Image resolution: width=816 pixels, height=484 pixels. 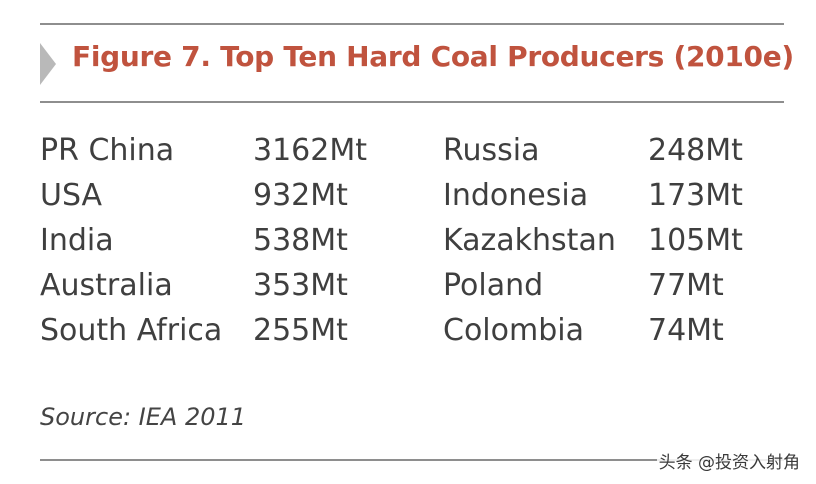 What do you see at coordinates (143, 417) in the screenshot?
I see `source-note: Source: IEA 2011` at bounding box center [143, 417].